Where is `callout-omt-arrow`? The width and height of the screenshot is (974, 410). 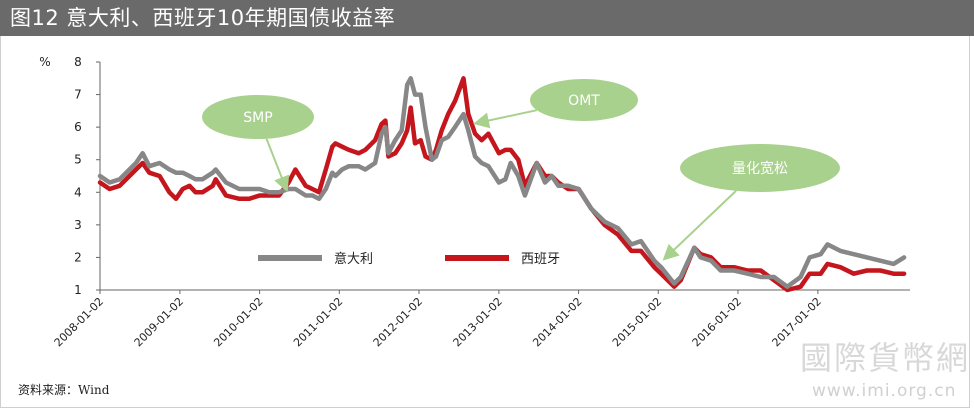
callout-omt-arrow is located at coordinates (505, 119).